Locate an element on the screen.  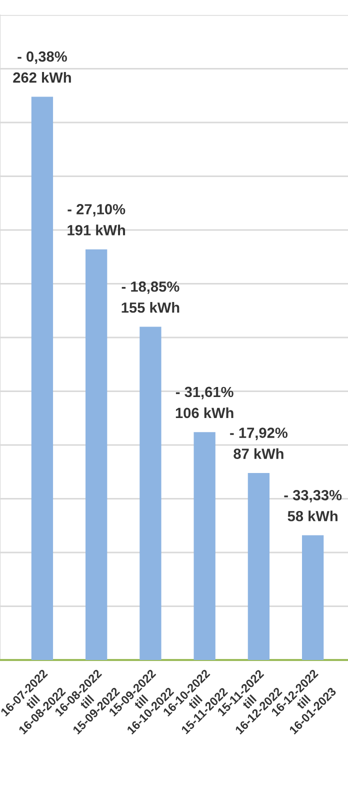
data-label: - 0,38% 262 kWh is located at coordinates (42, 67).